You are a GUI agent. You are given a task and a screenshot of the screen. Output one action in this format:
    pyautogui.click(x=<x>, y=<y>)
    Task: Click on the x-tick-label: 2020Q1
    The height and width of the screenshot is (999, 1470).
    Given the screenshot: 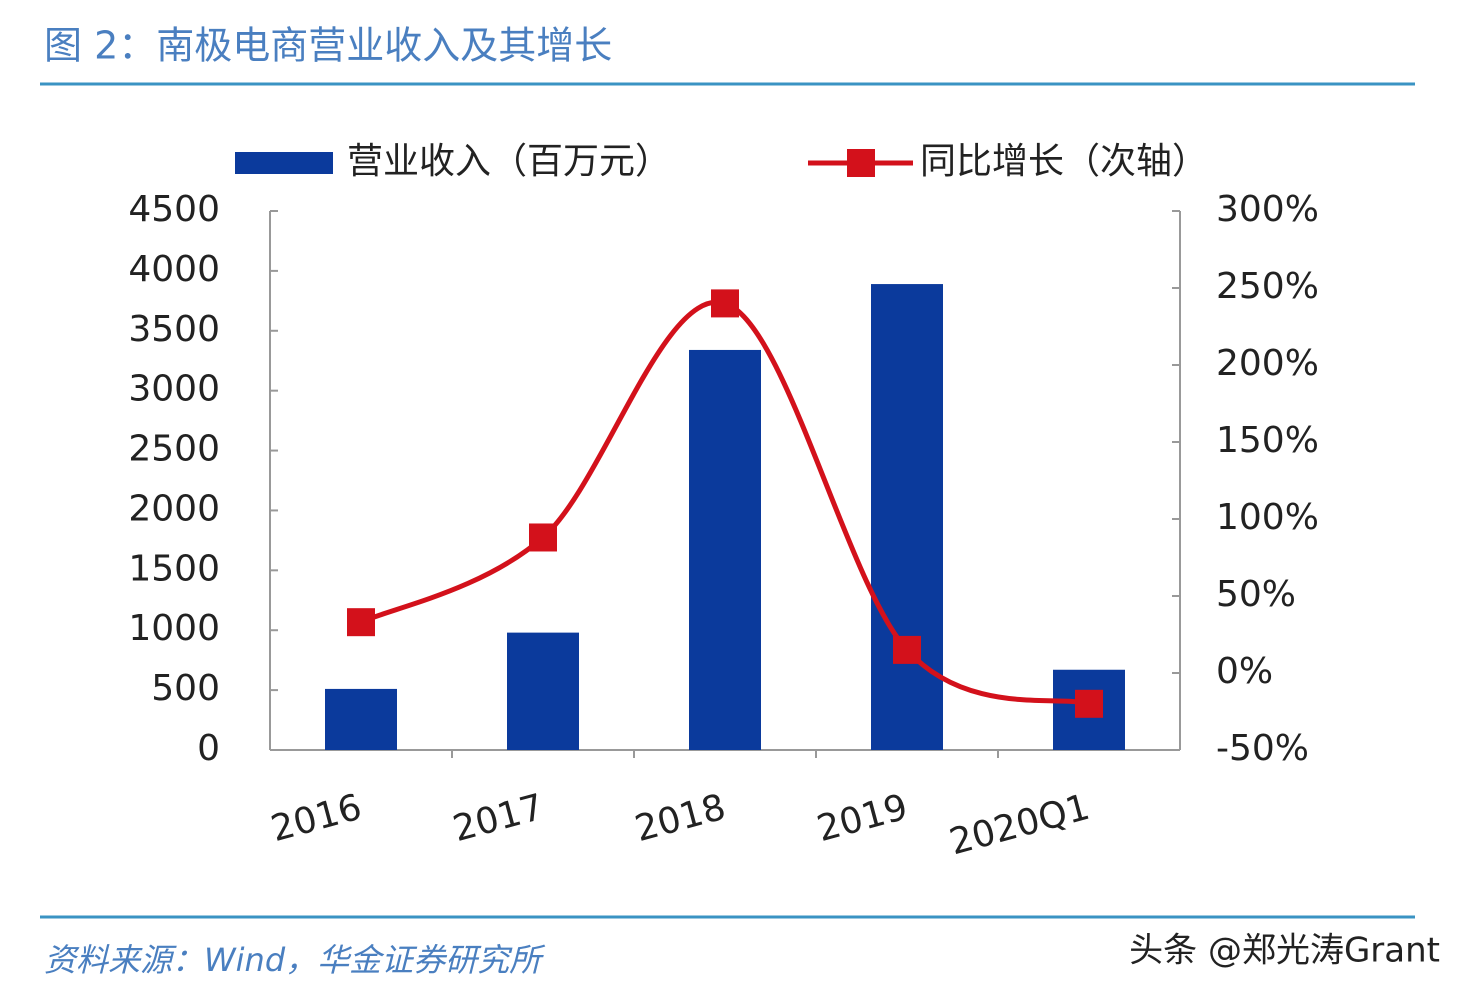 What is the action you would take?
    pyautogui.click(x=1019, y=825)
    